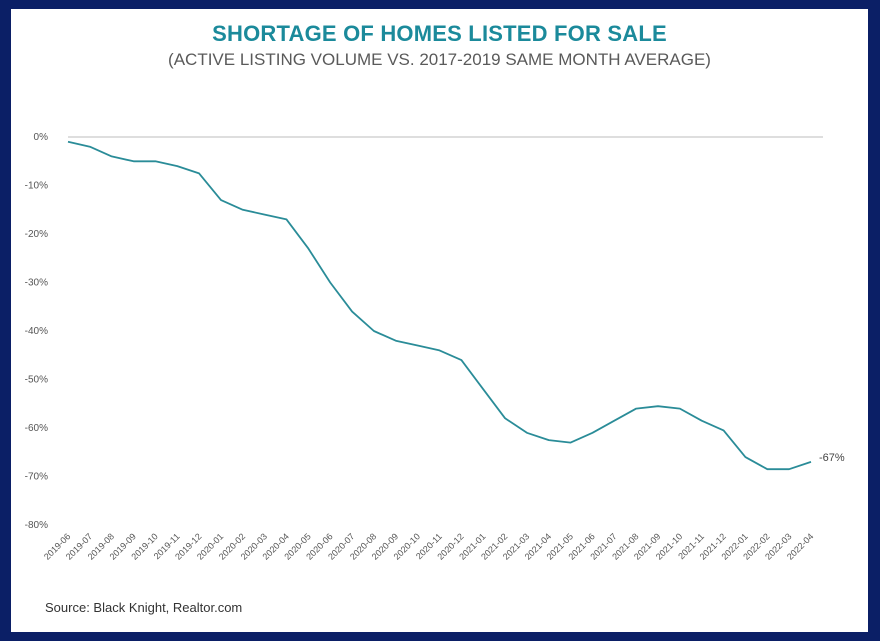 The height and width of the screenshot is (641, 880). What do you see at coordinates (144, 607) in the screenshot?
I see `chart-source: Source: Black Knight, Realtor.com` at bounding box center [144, 607].